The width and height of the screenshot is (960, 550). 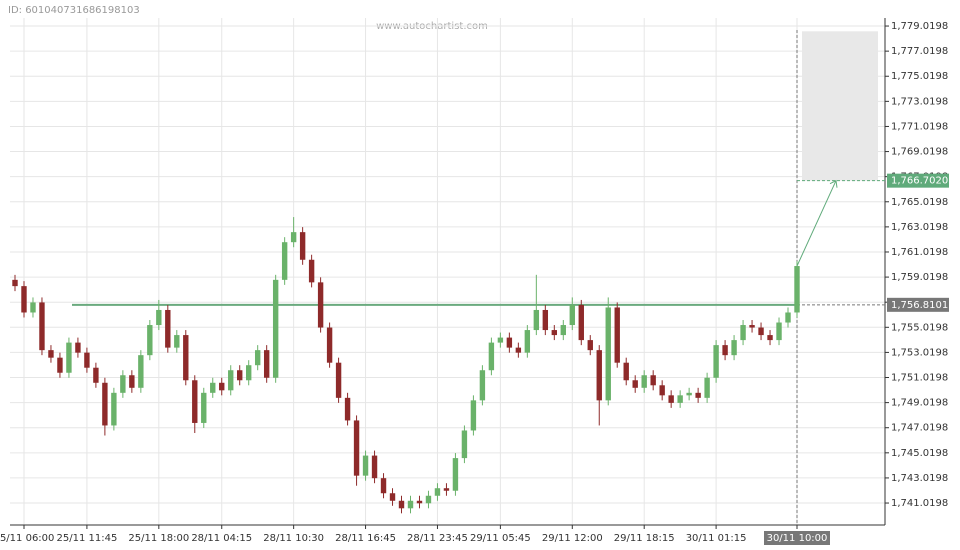 I want to click on y-tick-label: 1,763.0198, so click(x=919, y=227).